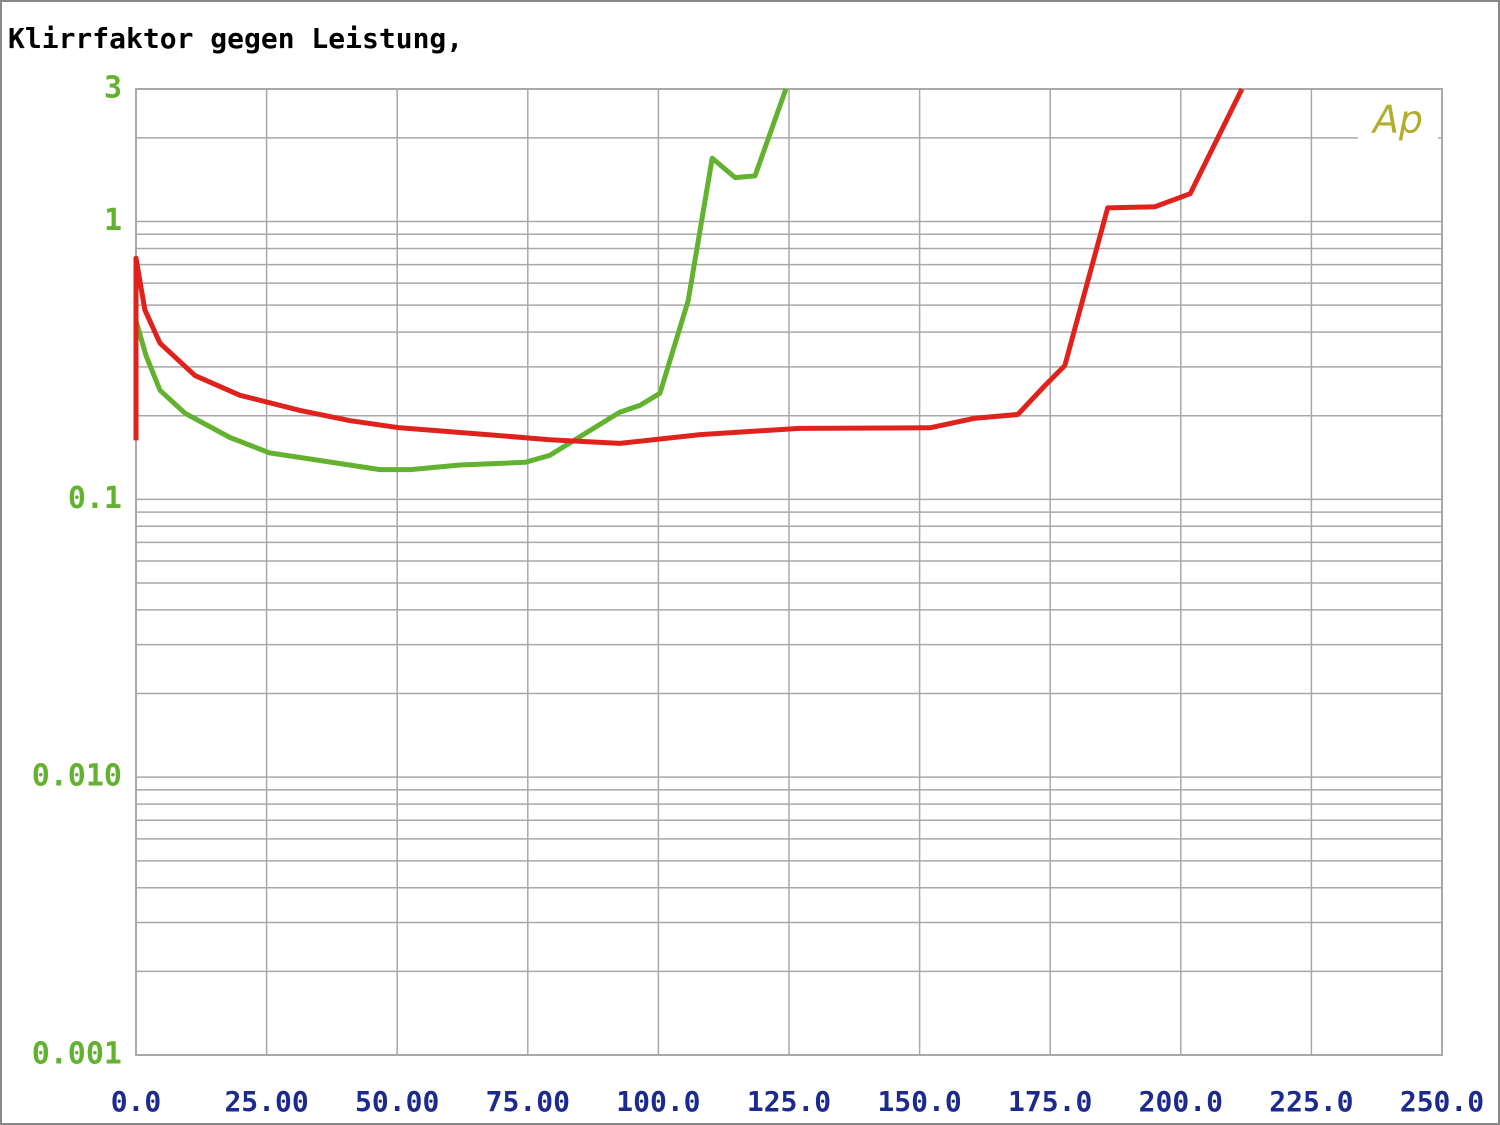 This screenshot has width=1500, height=1125. Describe the element at coordinates (919, 1101) in the screenshot. I see `x-tick-label: 150.0` at that location.